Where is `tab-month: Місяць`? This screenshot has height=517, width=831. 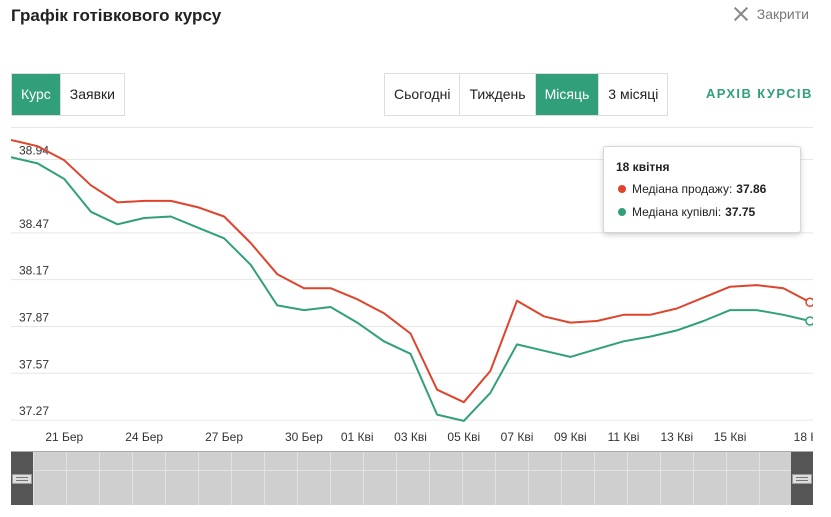
tab-month: Місяць is located at coordinates (567, 94).